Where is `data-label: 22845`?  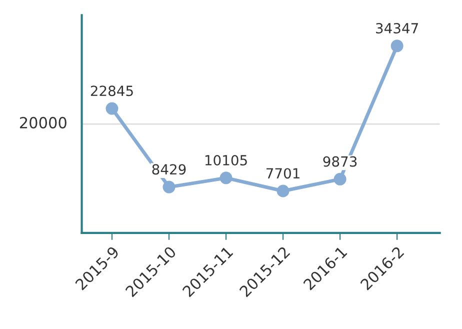 data-label: 22845 is located at coordinates (111, 91).